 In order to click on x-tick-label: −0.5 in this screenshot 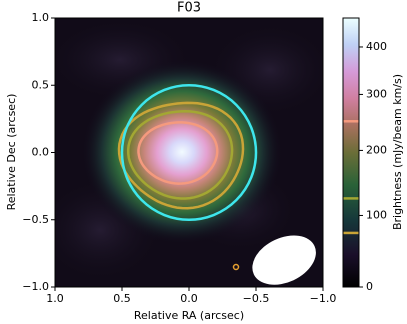, I will do `click(256, 298)`.